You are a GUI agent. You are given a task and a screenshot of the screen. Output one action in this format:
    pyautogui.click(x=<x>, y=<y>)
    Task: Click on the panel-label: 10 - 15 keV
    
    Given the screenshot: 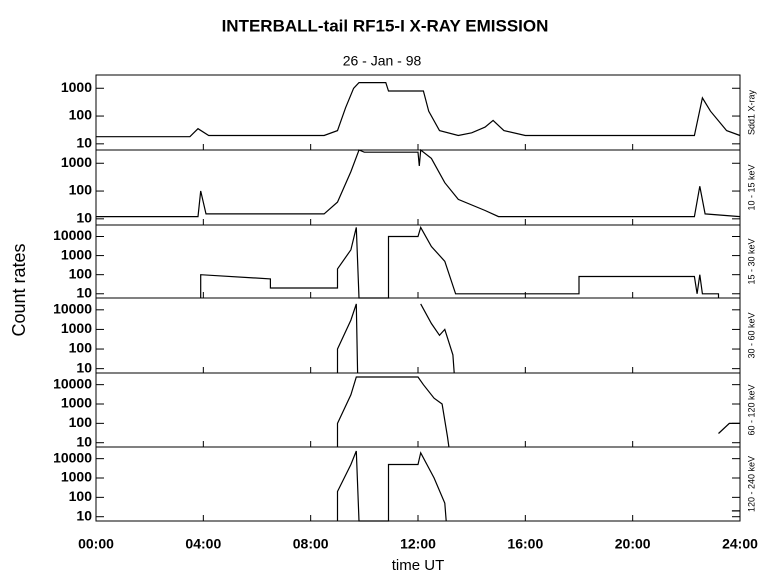 What is the action you would take?
    pyautogui.click(x=751, y=187)
    